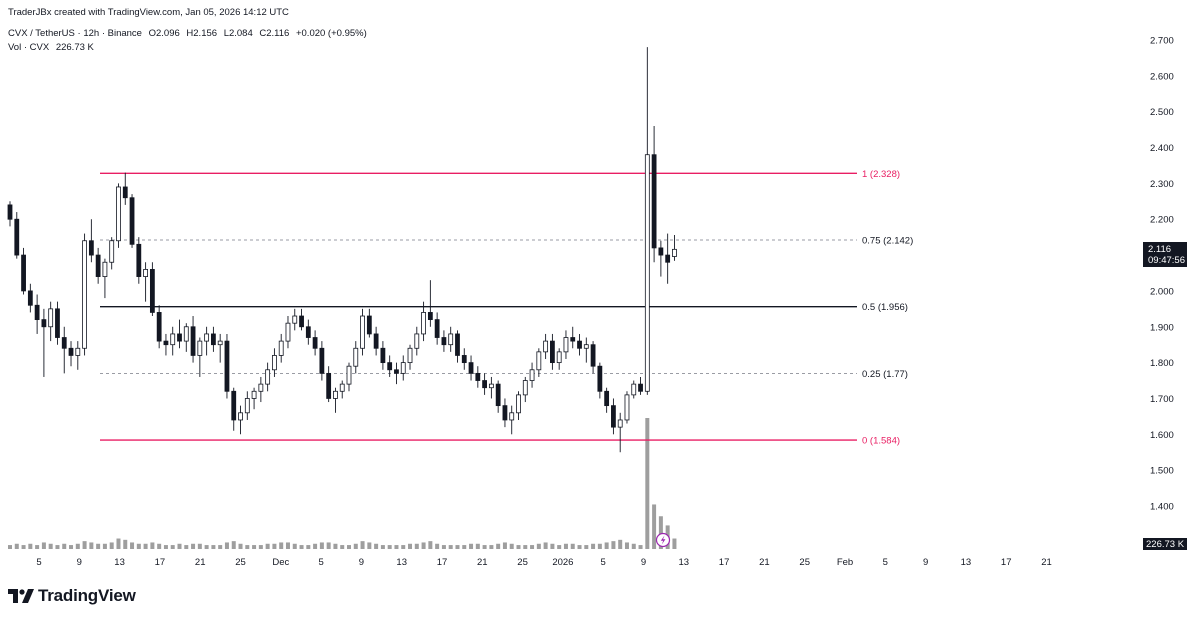  Describe the element at coordinates (361, 562) in the screenshot. I see `time-tick-label: 9` at that location.